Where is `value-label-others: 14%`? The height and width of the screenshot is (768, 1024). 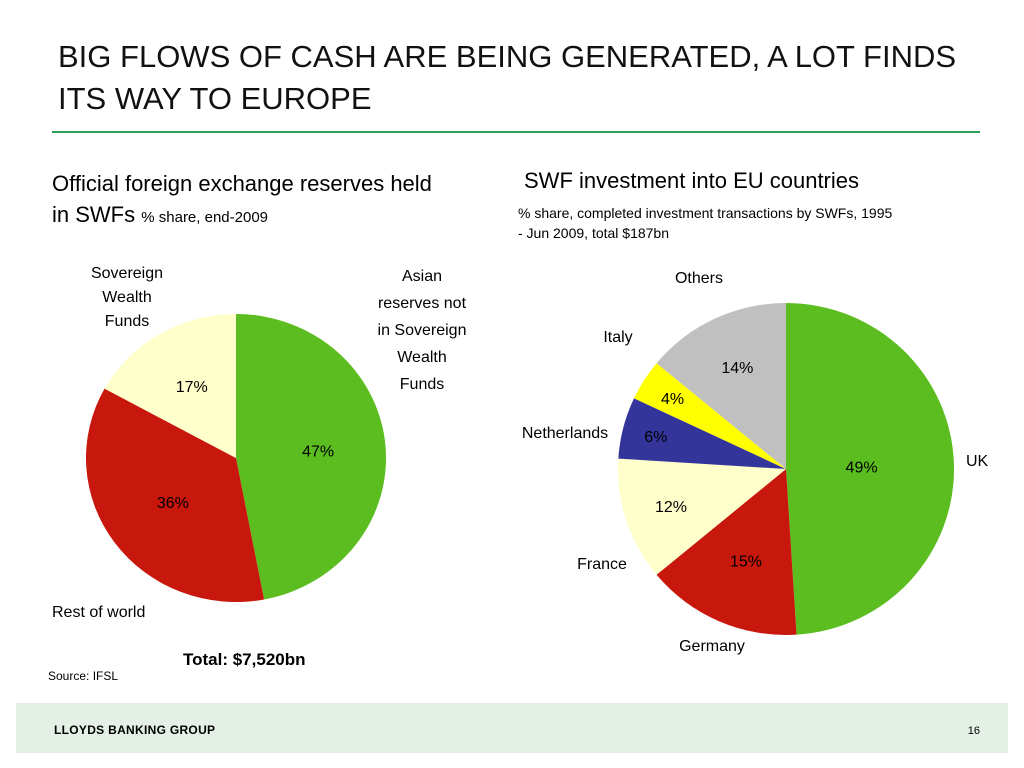 value-label-others: 14% is located at coordinates (737, 368).